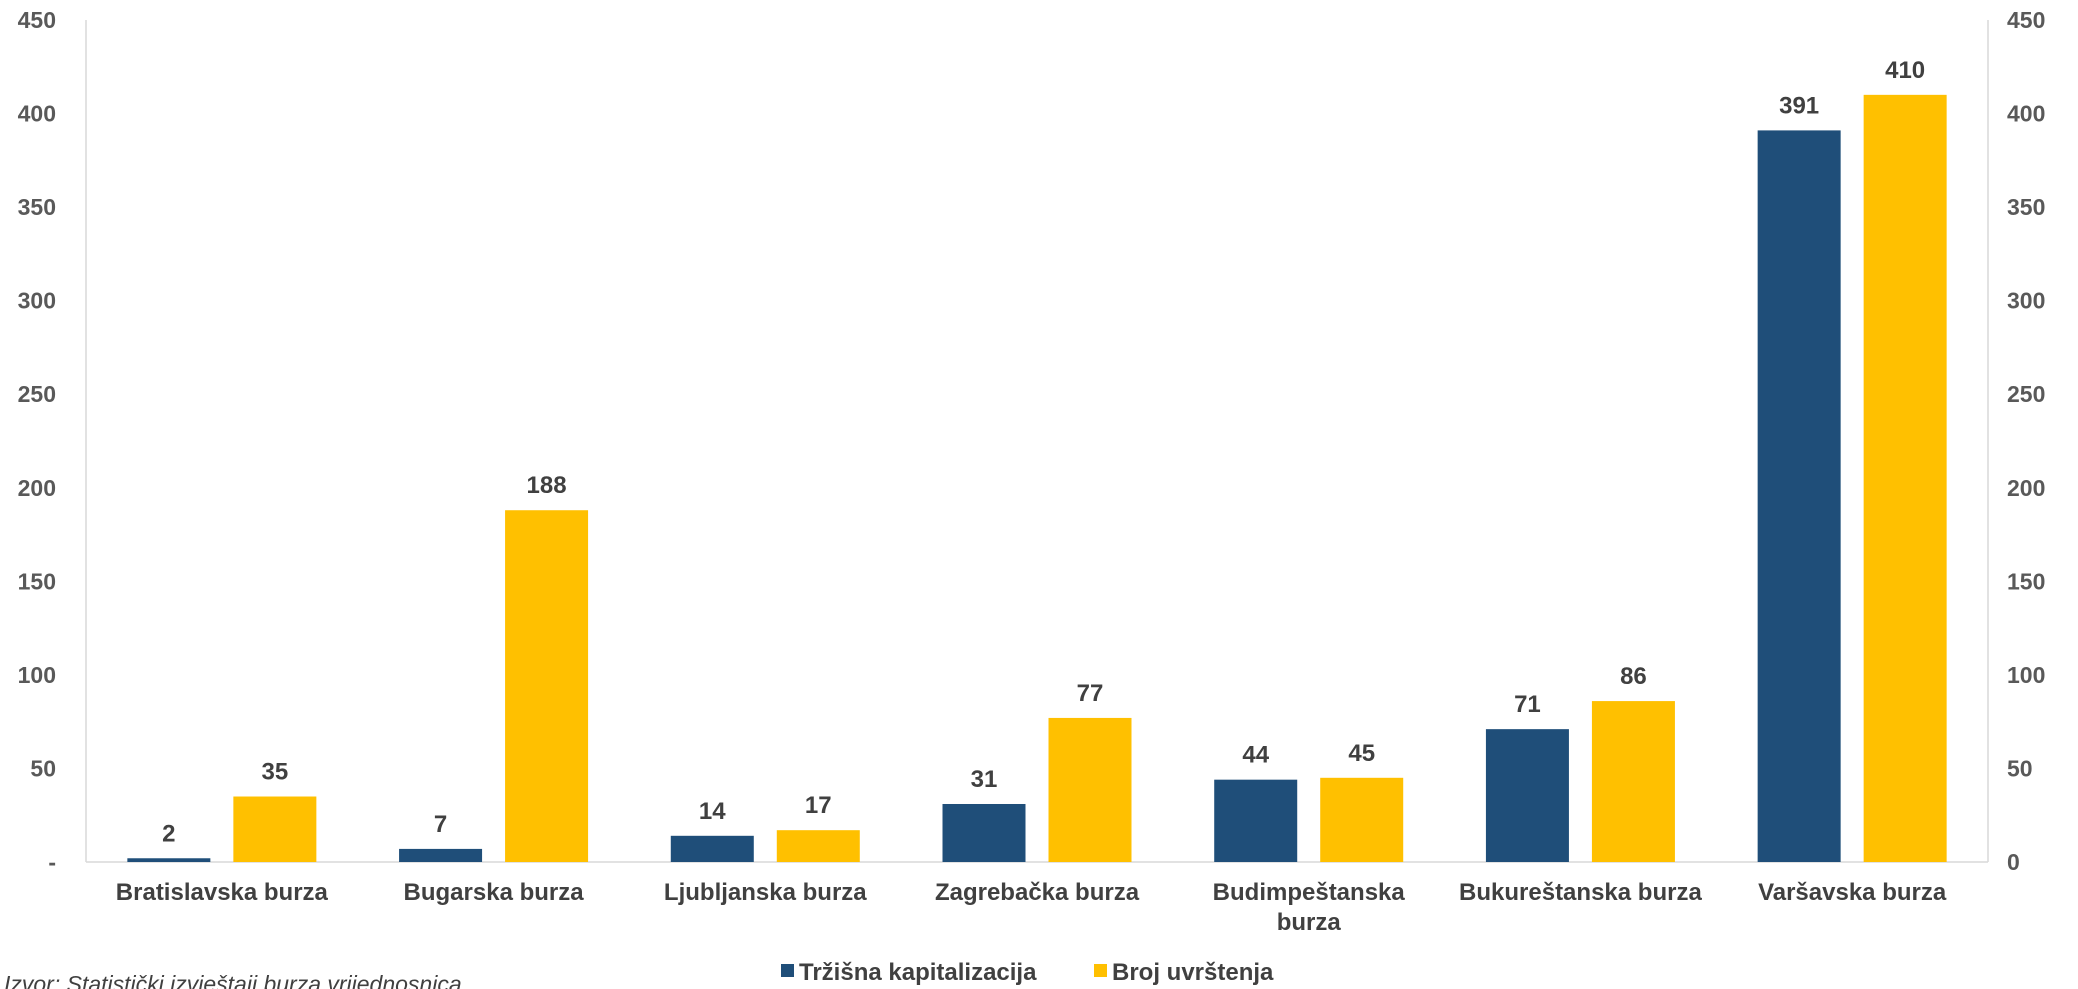  I want to click on data-label: 410, so click(1905, 70).